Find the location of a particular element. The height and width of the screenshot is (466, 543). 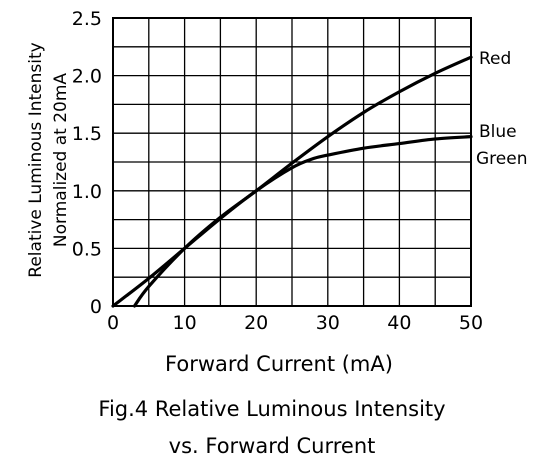

x-tick-label: 0 is located at coordinates (113, 323).